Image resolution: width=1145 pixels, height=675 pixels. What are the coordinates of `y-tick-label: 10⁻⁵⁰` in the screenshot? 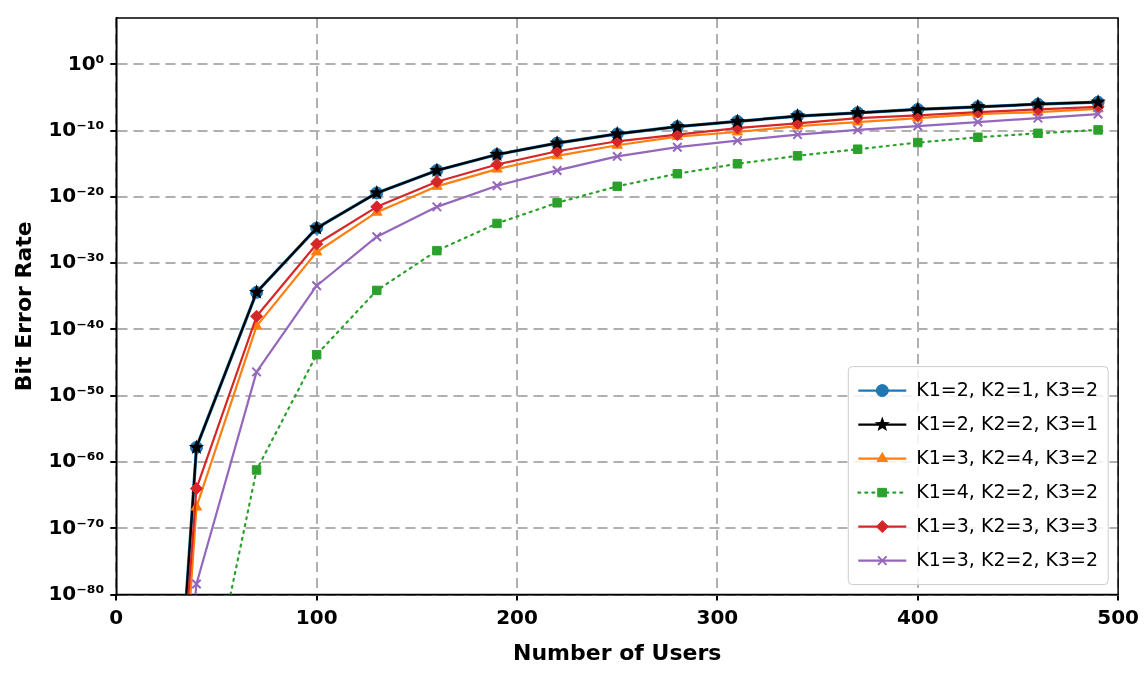 It's located at (76, 393).